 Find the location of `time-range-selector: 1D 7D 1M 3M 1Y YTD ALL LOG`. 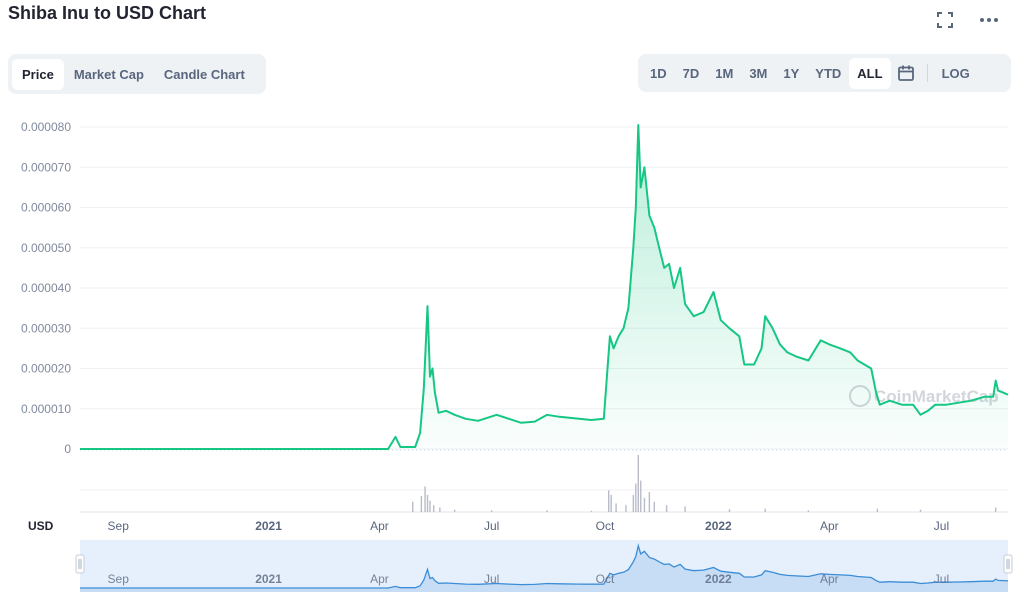

time-range-selector: 1D 7D 1M 3M 1Y YTD ALL LOG is located at coordinates (824, 73).